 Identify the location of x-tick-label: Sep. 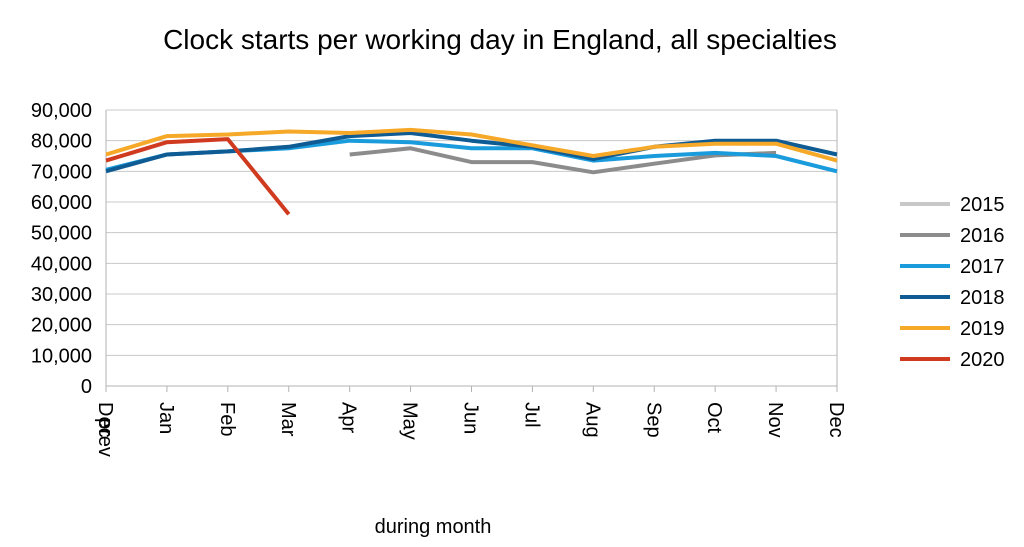
(653, 420).